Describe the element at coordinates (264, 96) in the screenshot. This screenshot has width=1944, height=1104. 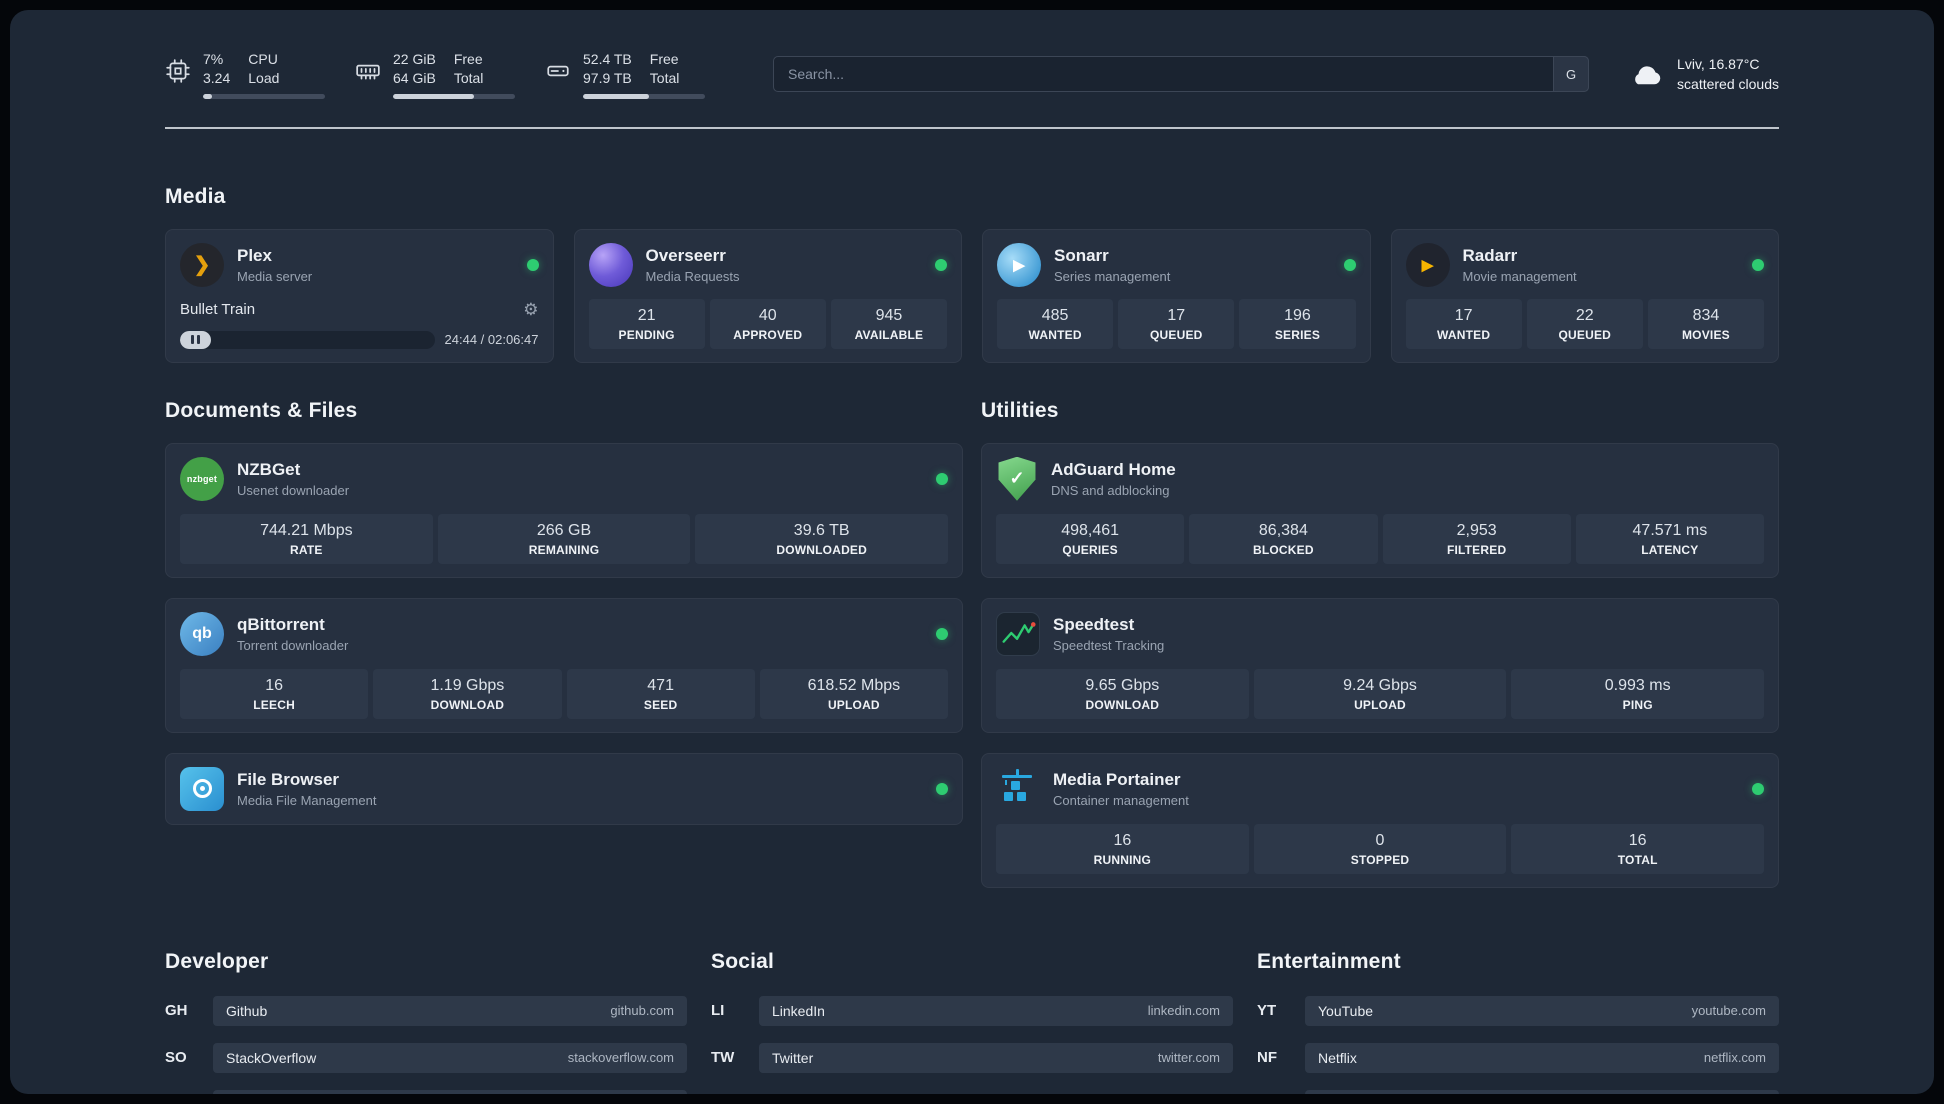
I see `cpu-progressbar` at that location.